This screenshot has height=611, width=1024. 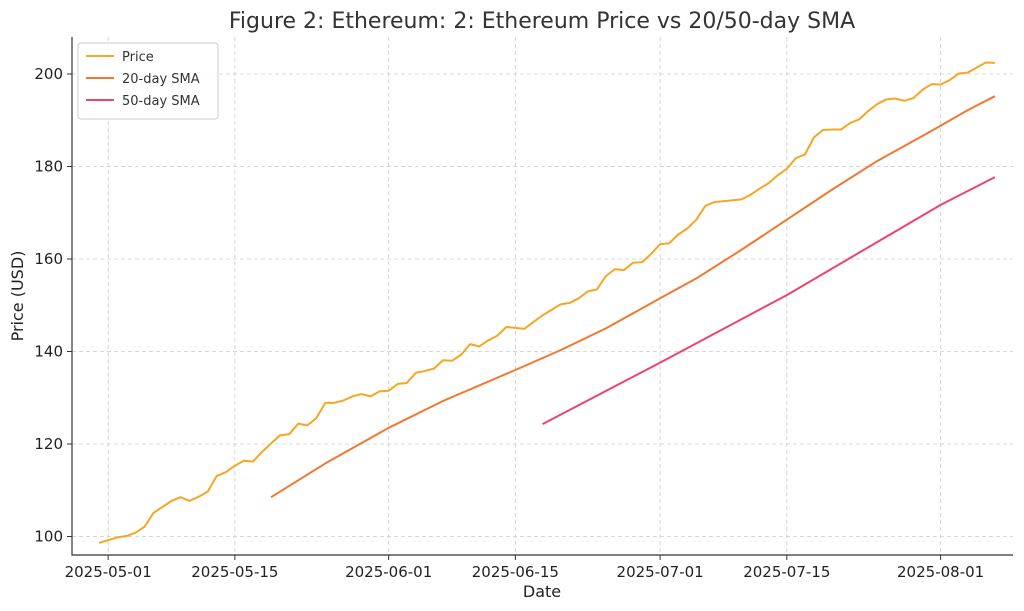 What do you see at coordinates (48, 167) in the screenshot?
I see `y-tick-label: 180` at bounding box center [48, 167].